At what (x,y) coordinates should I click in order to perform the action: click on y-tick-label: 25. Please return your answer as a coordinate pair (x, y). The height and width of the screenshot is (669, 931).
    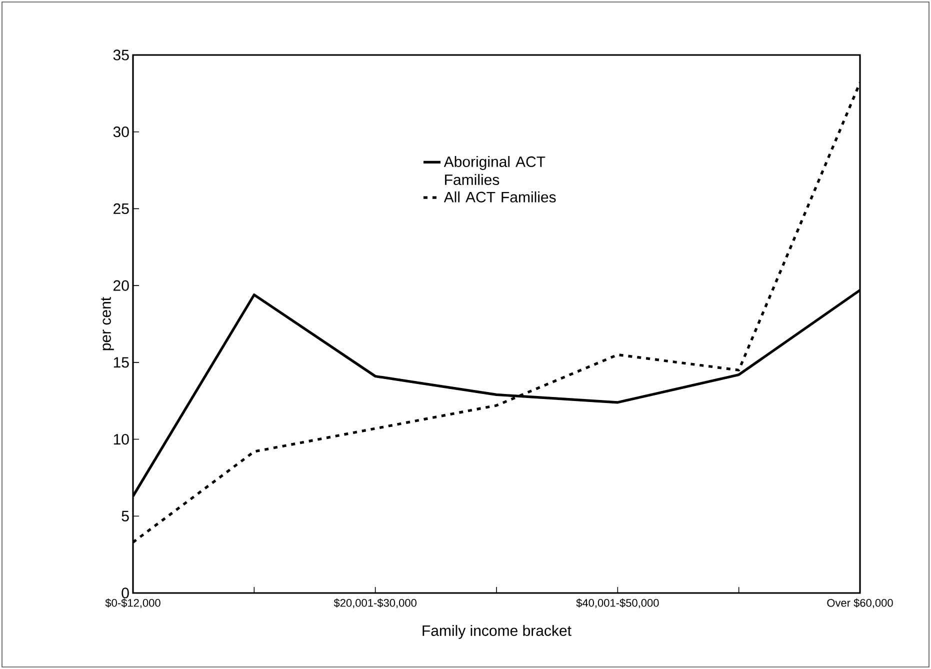
    Looking at the image, I should click on (121, 208).